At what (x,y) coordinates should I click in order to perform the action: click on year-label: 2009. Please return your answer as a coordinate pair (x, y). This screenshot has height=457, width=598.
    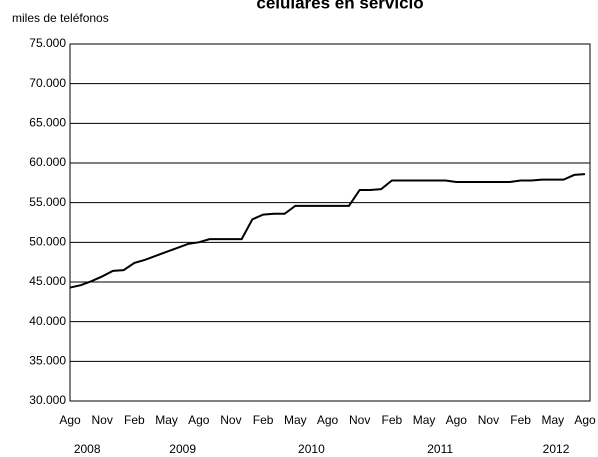
    Looking at the image, I should click on (182, 449).